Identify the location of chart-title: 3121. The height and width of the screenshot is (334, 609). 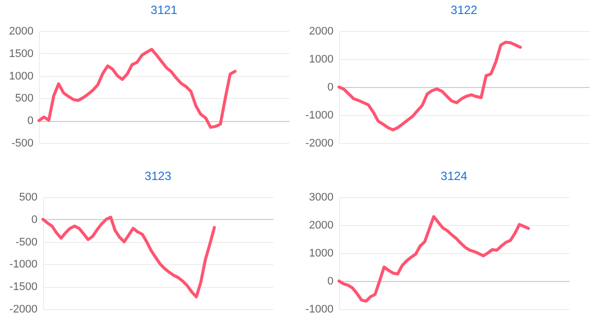
(164, 10).